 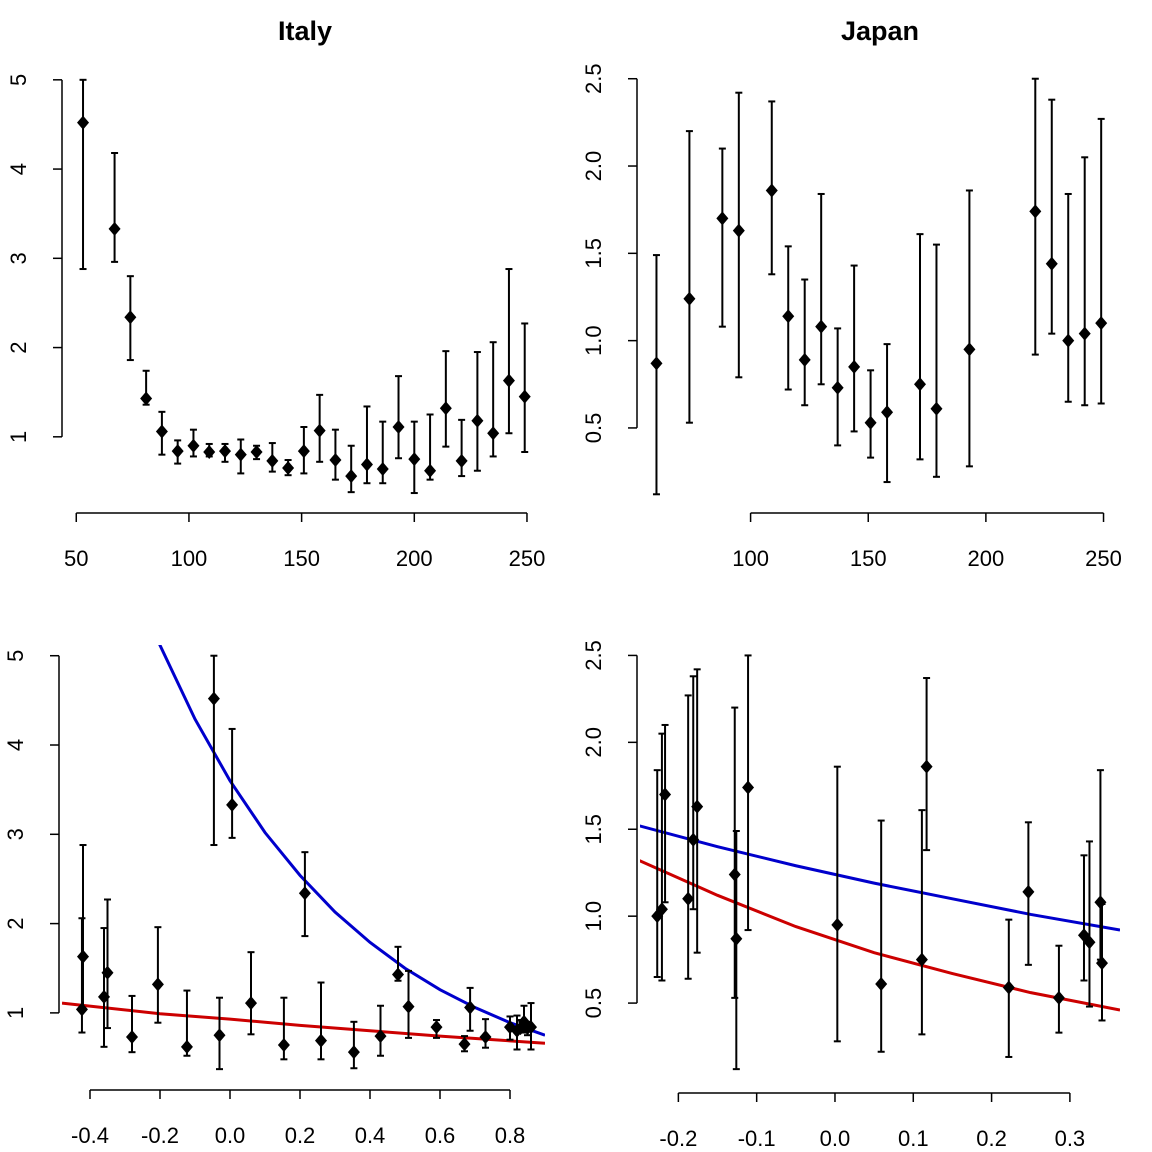 What do you see at coordinates (305, 31) in the screenshot?
I see `panel-title: Italy` at bounding box center [305, 31].